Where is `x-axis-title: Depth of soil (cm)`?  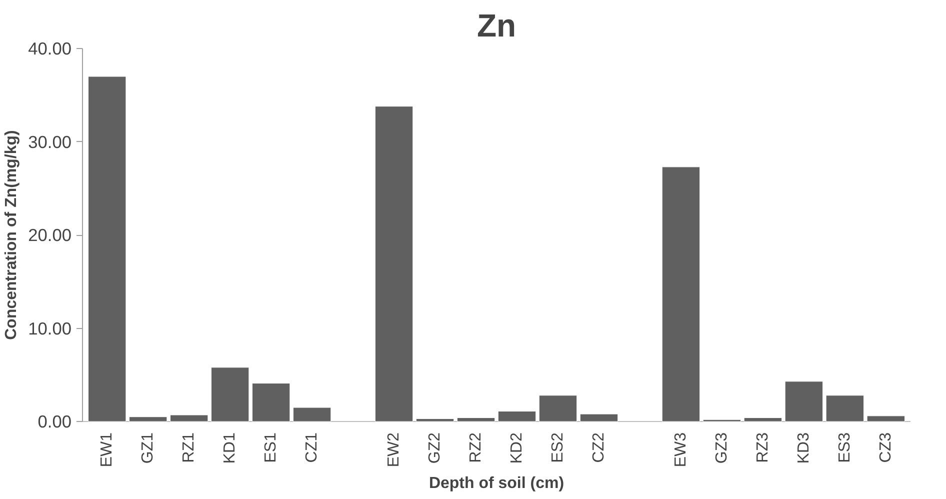 x-axis-title: Depth of soil (cm) is located at coordinates (496, 483).